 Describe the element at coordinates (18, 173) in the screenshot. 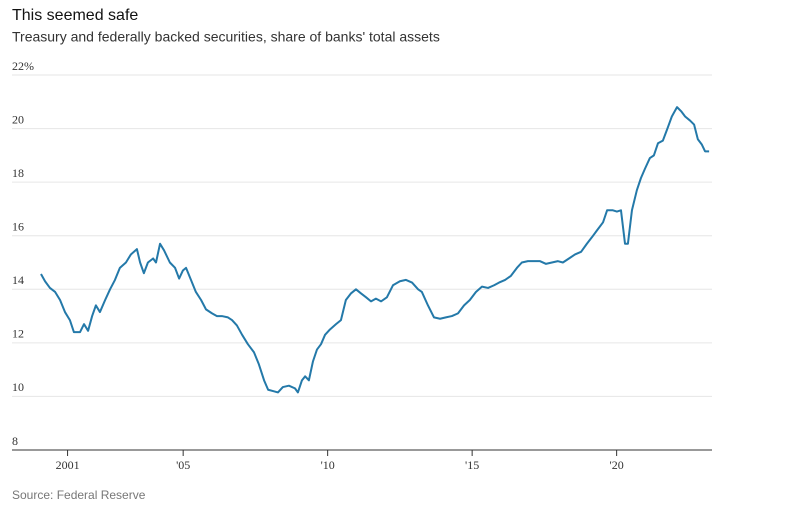

I see `y-tick-label: 18` at that location.